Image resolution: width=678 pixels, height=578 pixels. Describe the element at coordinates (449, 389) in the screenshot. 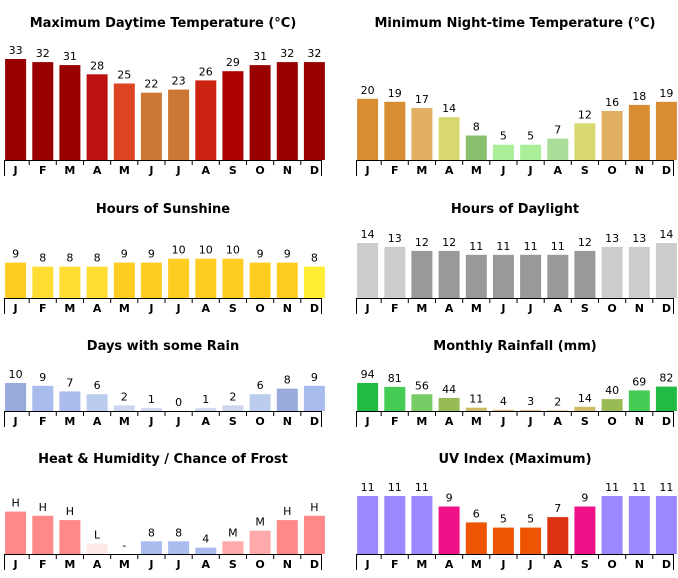

I see `bar-value-label: 44` at that location.